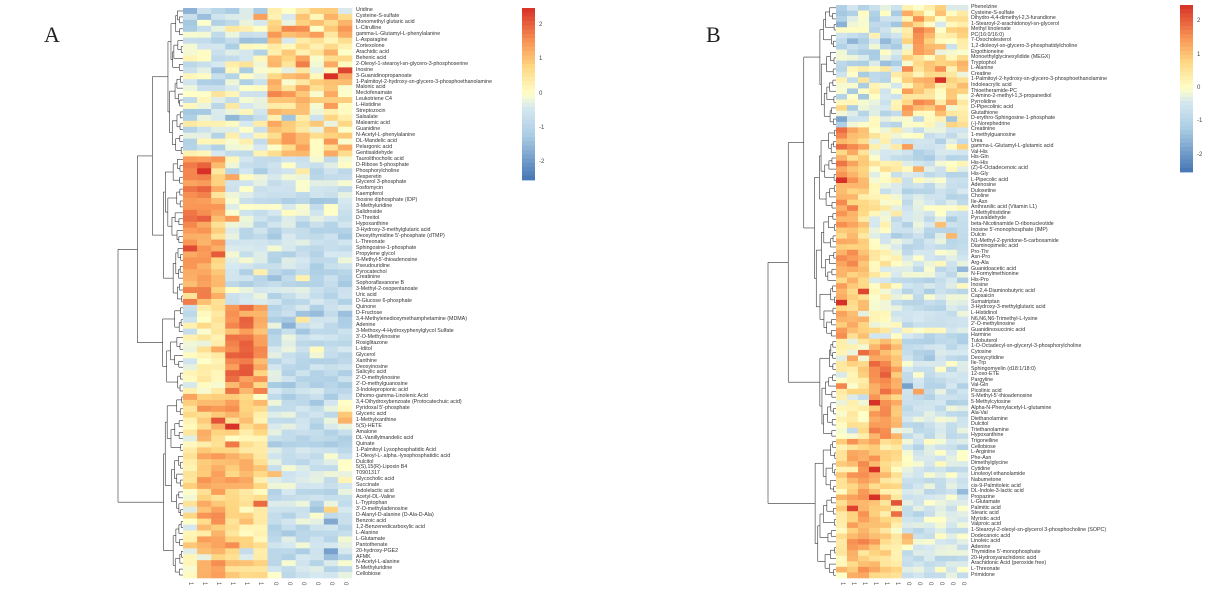  What do you see at coordinates (983, 296) in the screenshot?
I see `row-label: Capsaicin` at bounding box center [983, 296].